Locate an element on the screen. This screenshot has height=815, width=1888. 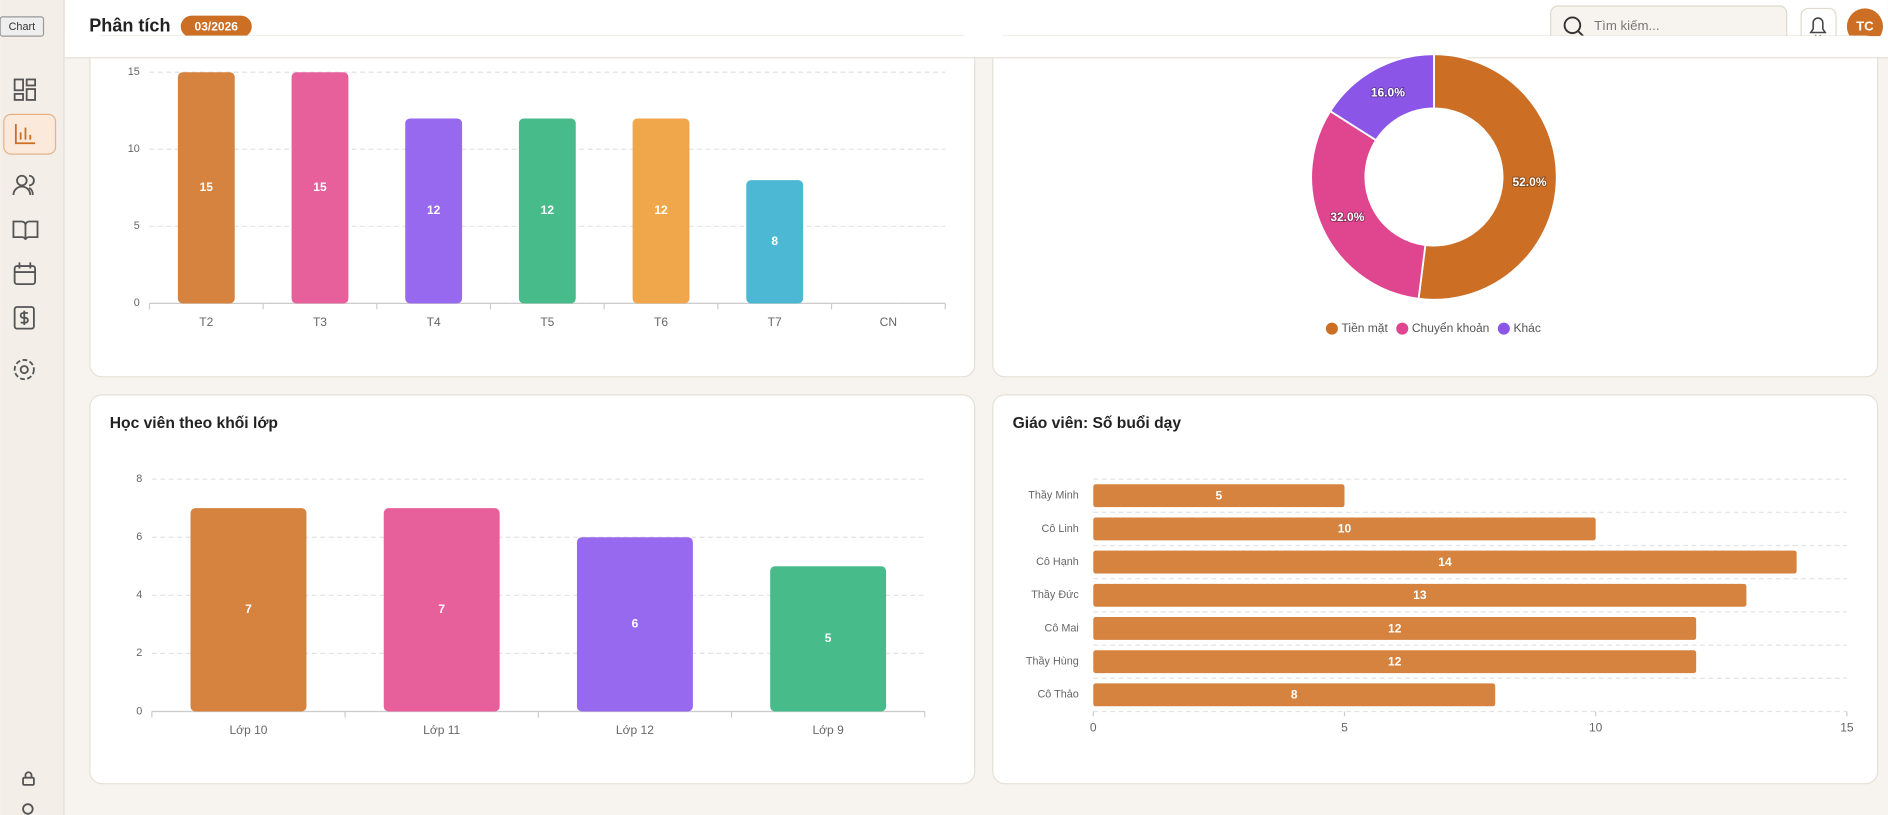
nav-active is located at coordinates (30, 134).